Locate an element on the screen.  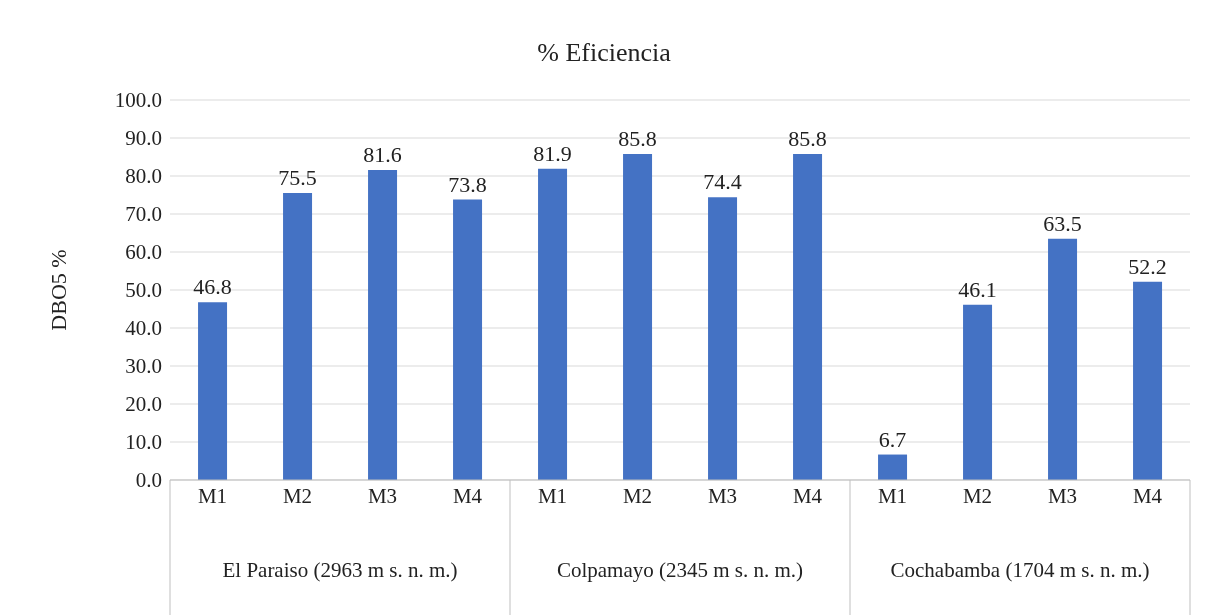
data-label: 46.1 is located at coordinates (977, 289).